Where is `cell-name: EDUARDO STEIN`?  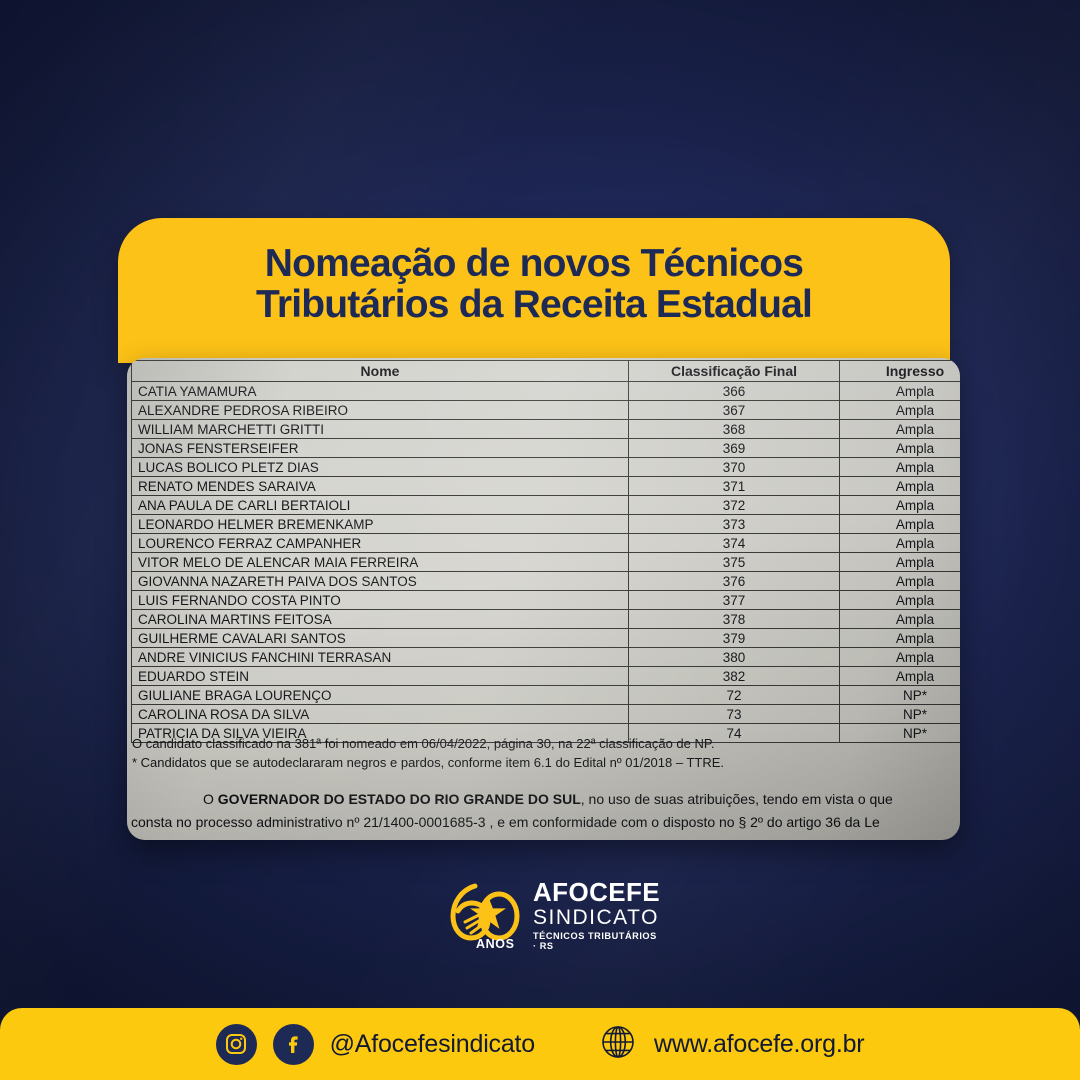 cell-name: EDUARDO STEIN is located at coordinates (380, 676).